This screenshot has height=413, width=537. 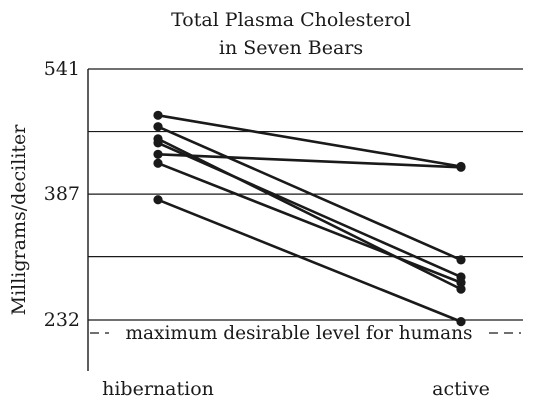 I want to click on chart-title: Total Plasma Cholesterol in Seven Bears, so click(x=291, y=34).